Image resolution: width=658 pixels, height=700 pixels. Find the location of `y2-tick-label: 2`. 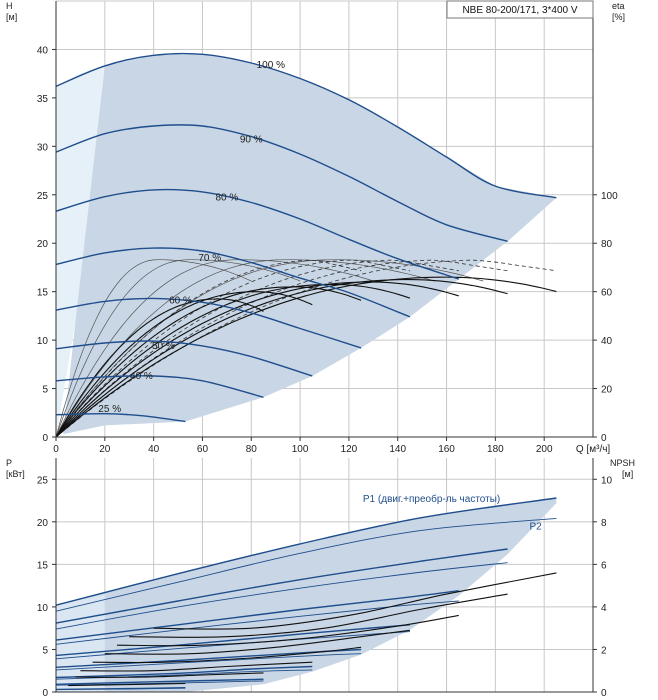

y2-tick-label: 2 is located at coordinates (604, 650).